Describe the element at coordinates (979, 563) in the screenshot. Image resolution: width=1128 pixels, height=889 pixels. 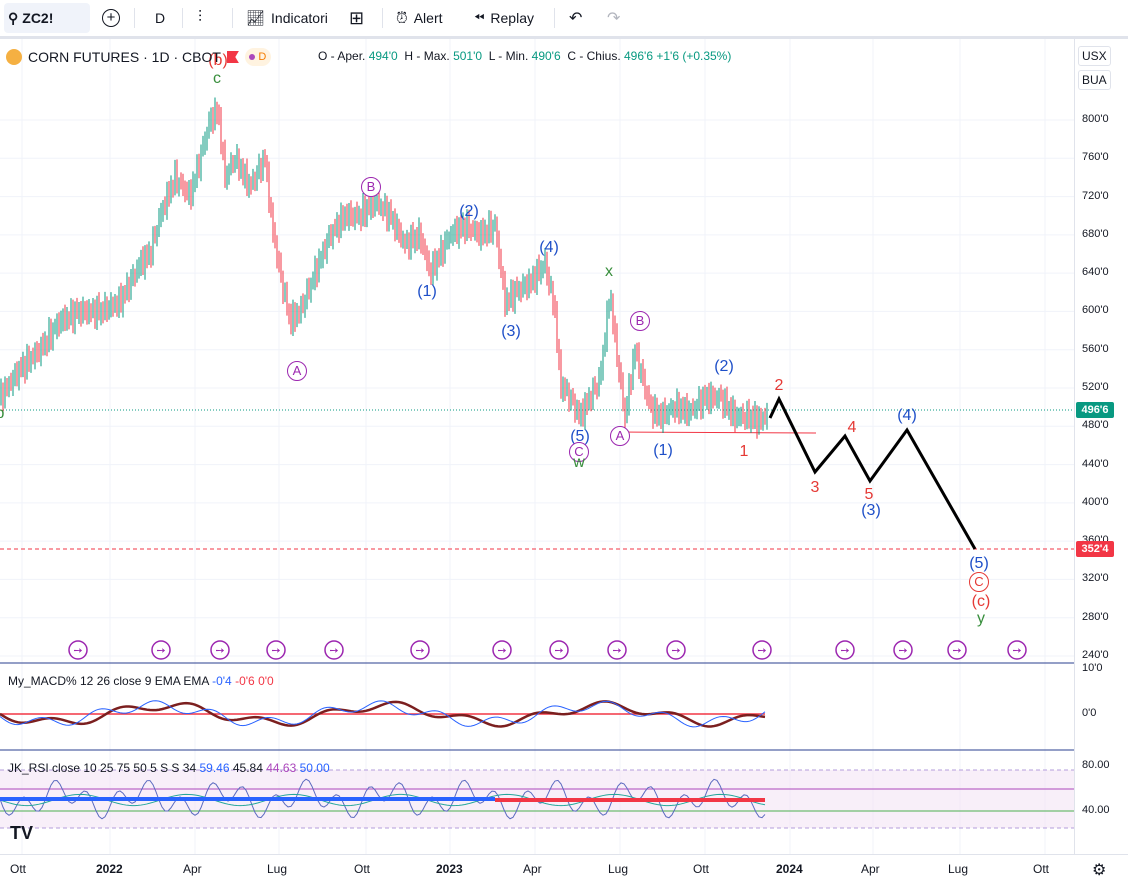
I see `wave-label-p5: (5)` at that location.